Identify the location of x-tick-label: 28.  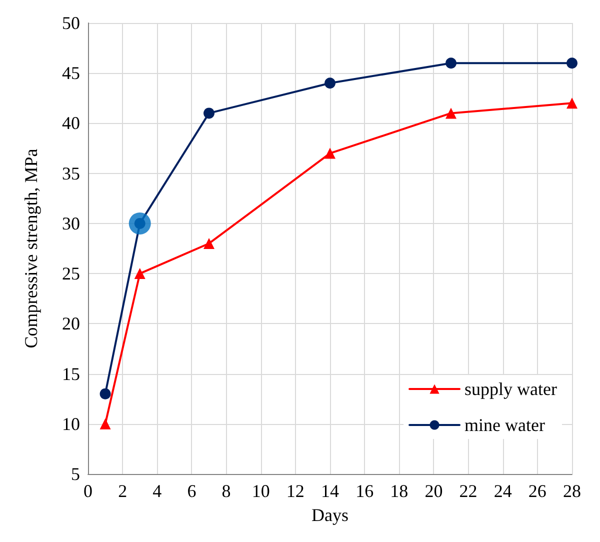
(572, 491).